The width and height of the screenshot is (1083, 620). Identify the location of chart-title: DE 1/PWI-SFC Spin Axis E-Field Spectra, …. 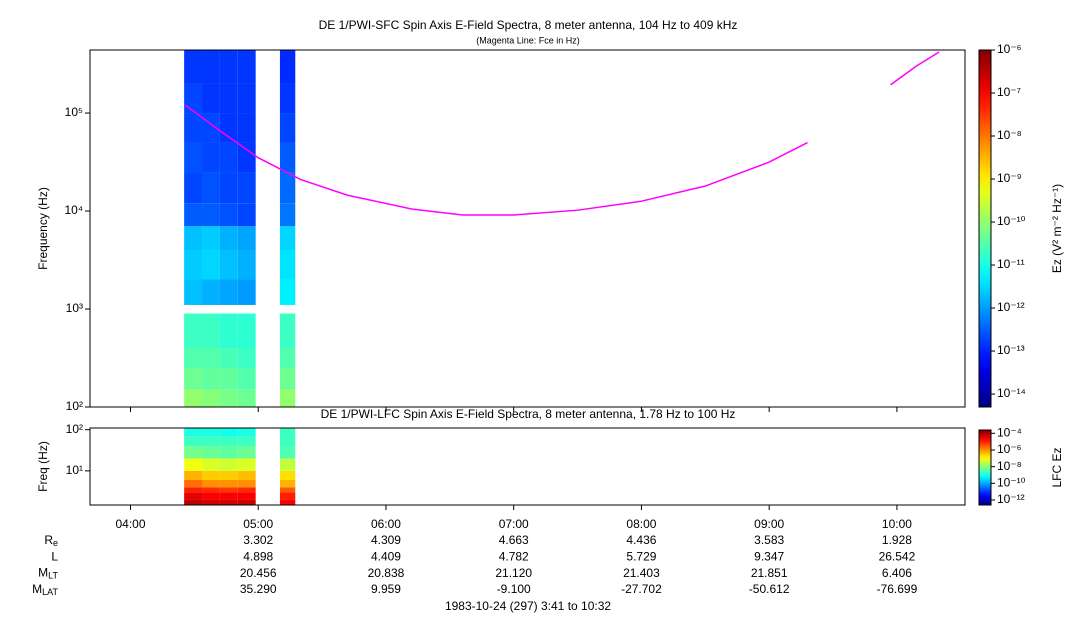
(528, 25).